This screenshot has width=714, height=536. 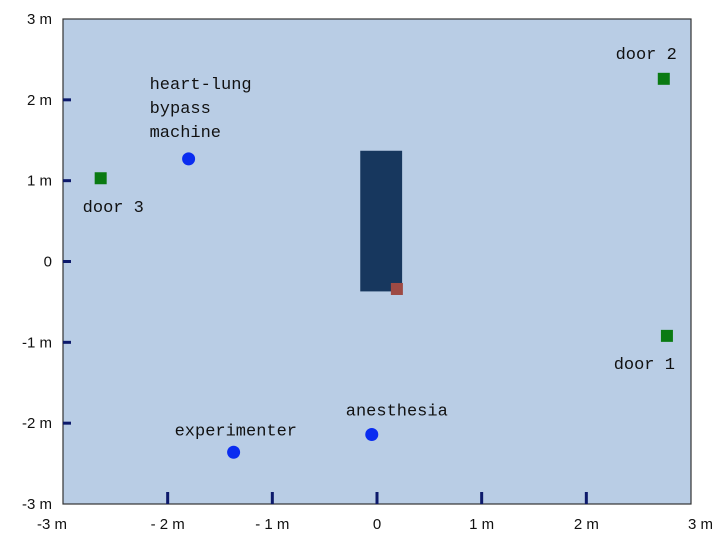 What do you see at coordinates (180, 109) in the screenshot?
I see `heart-lung-bypass-machine-label: bypass` at bounding box center [180, 109].